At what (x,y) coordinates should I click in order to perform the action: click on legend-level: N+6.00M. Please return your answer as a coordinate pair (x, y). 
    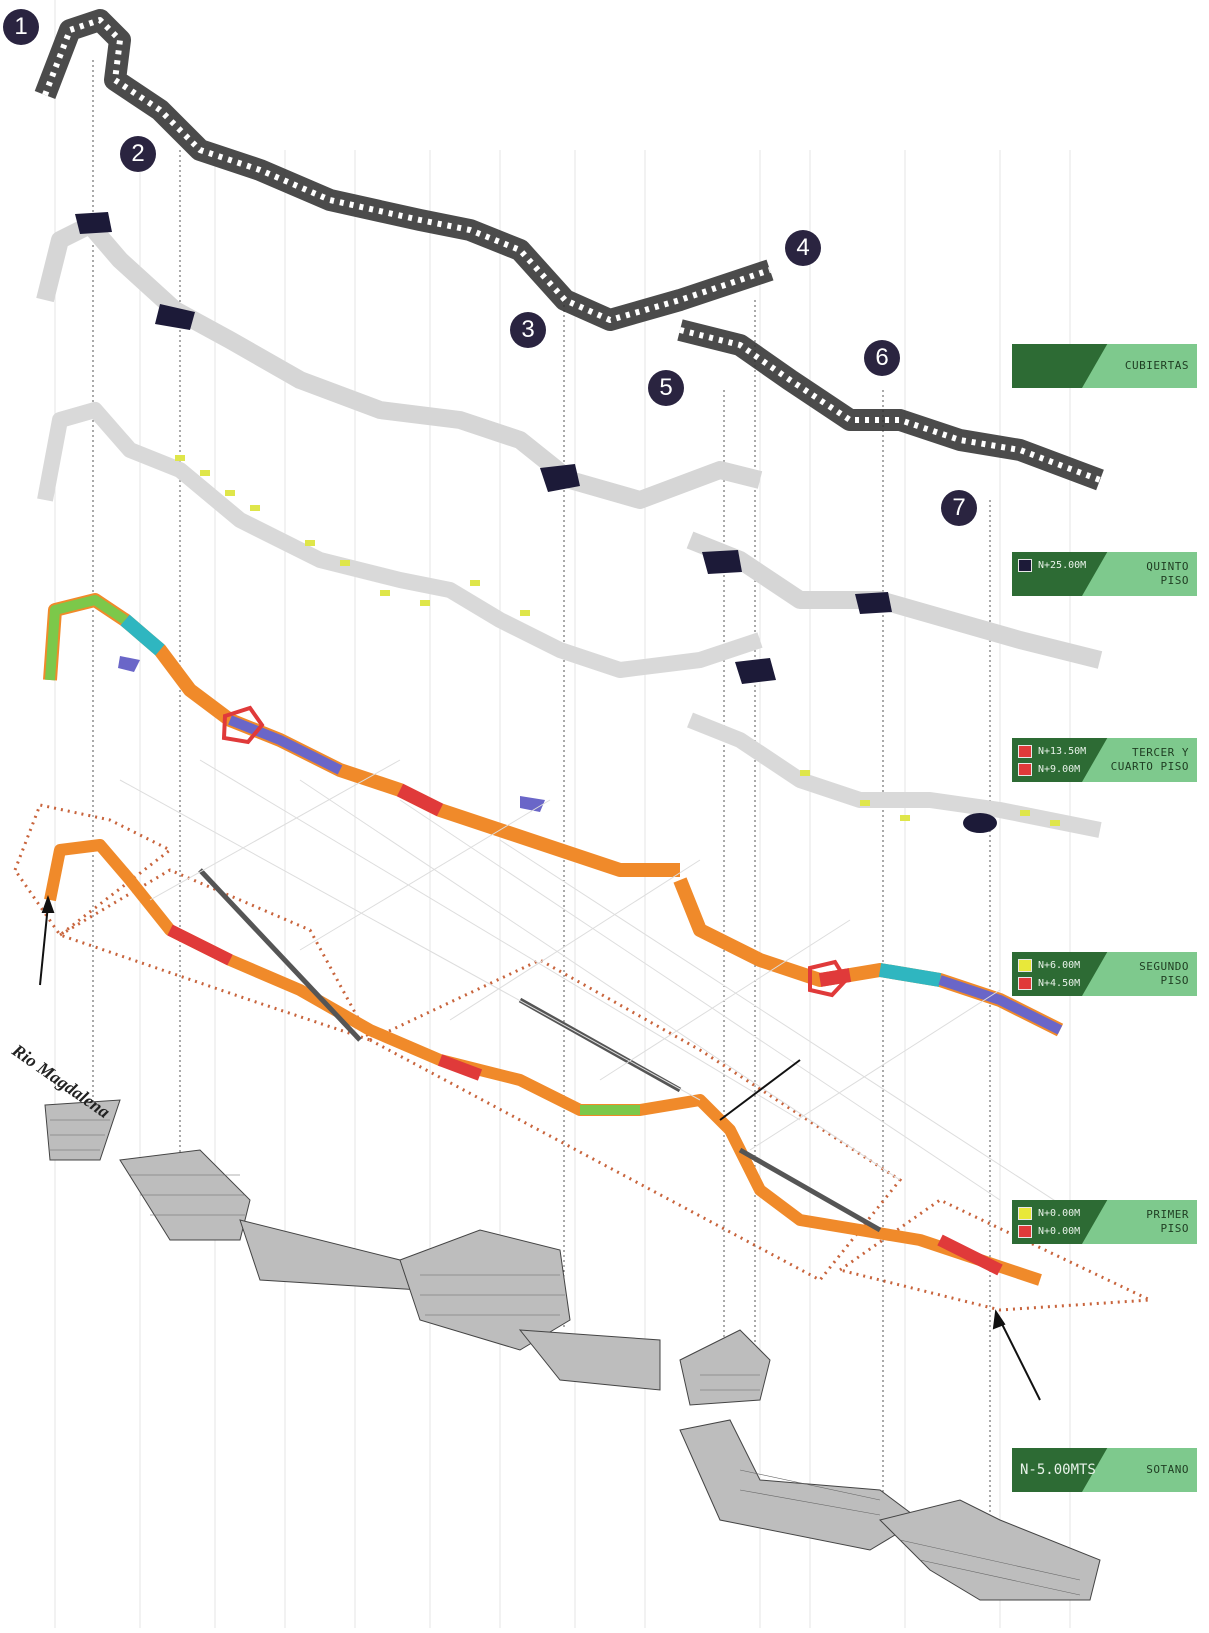
    Looking at the image, I should click on (1049, 965).